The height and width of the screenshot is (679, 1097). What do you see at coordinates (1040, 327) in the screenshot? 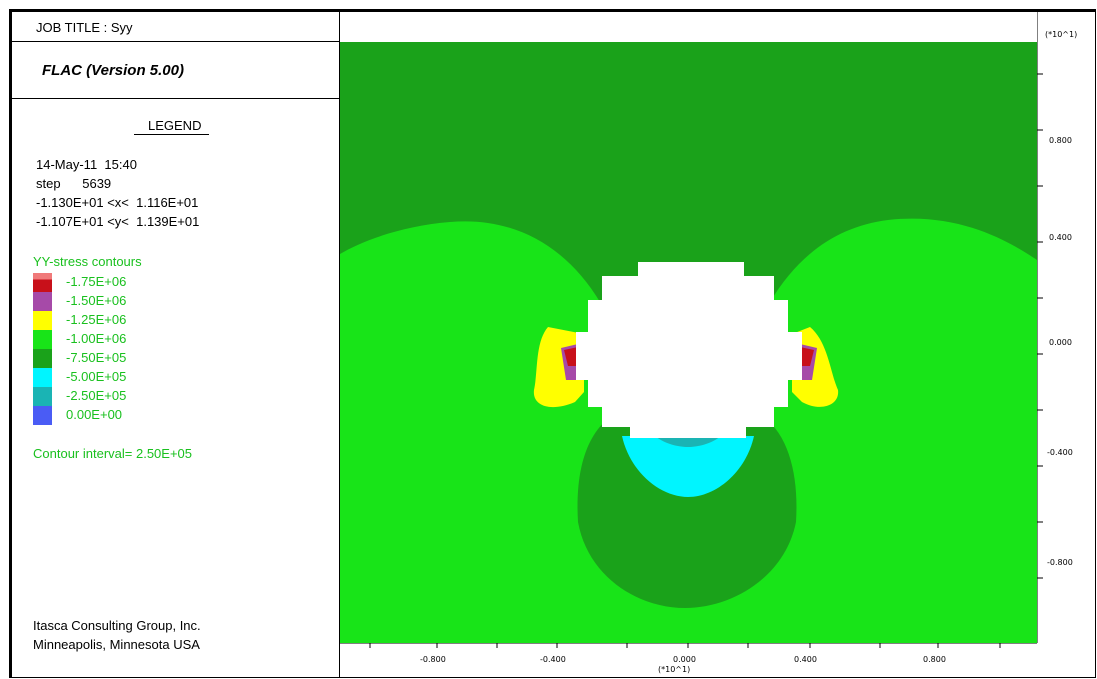
I see `right-axis-ticks` at bounding box center [1040, 327].